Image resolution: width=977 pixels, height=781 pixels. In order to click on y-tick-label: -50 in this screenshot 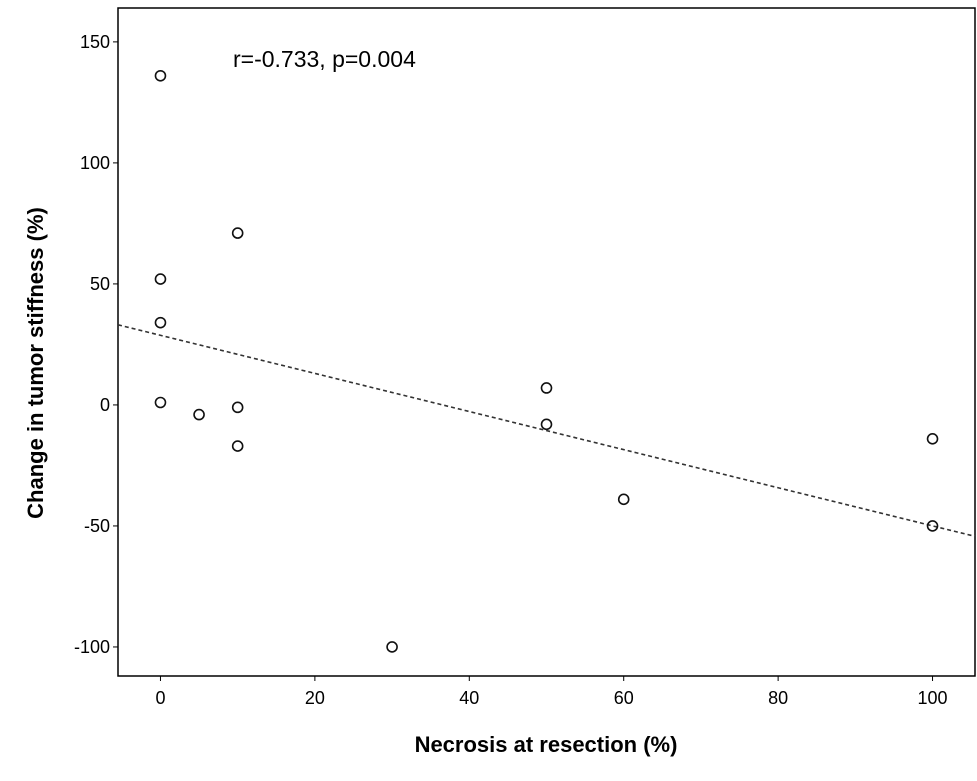, I will do `click(97, 526)`.